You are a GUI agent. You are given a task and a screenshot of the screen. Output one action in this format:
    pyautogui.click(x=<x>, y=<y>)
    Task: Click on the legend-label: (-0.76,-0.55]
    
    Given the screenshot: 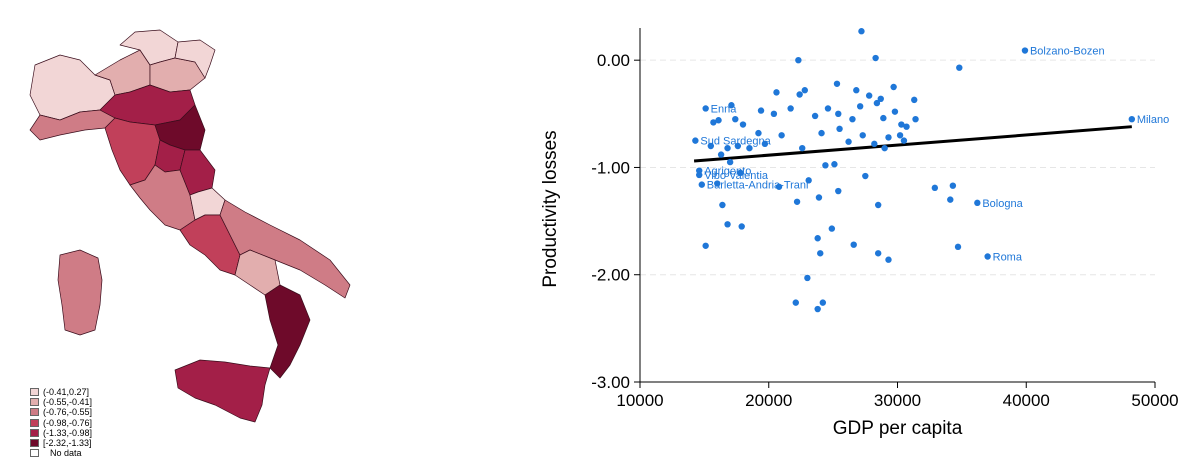 What is the action you would take?
    pyautogui.click(x=68, y=412)
    